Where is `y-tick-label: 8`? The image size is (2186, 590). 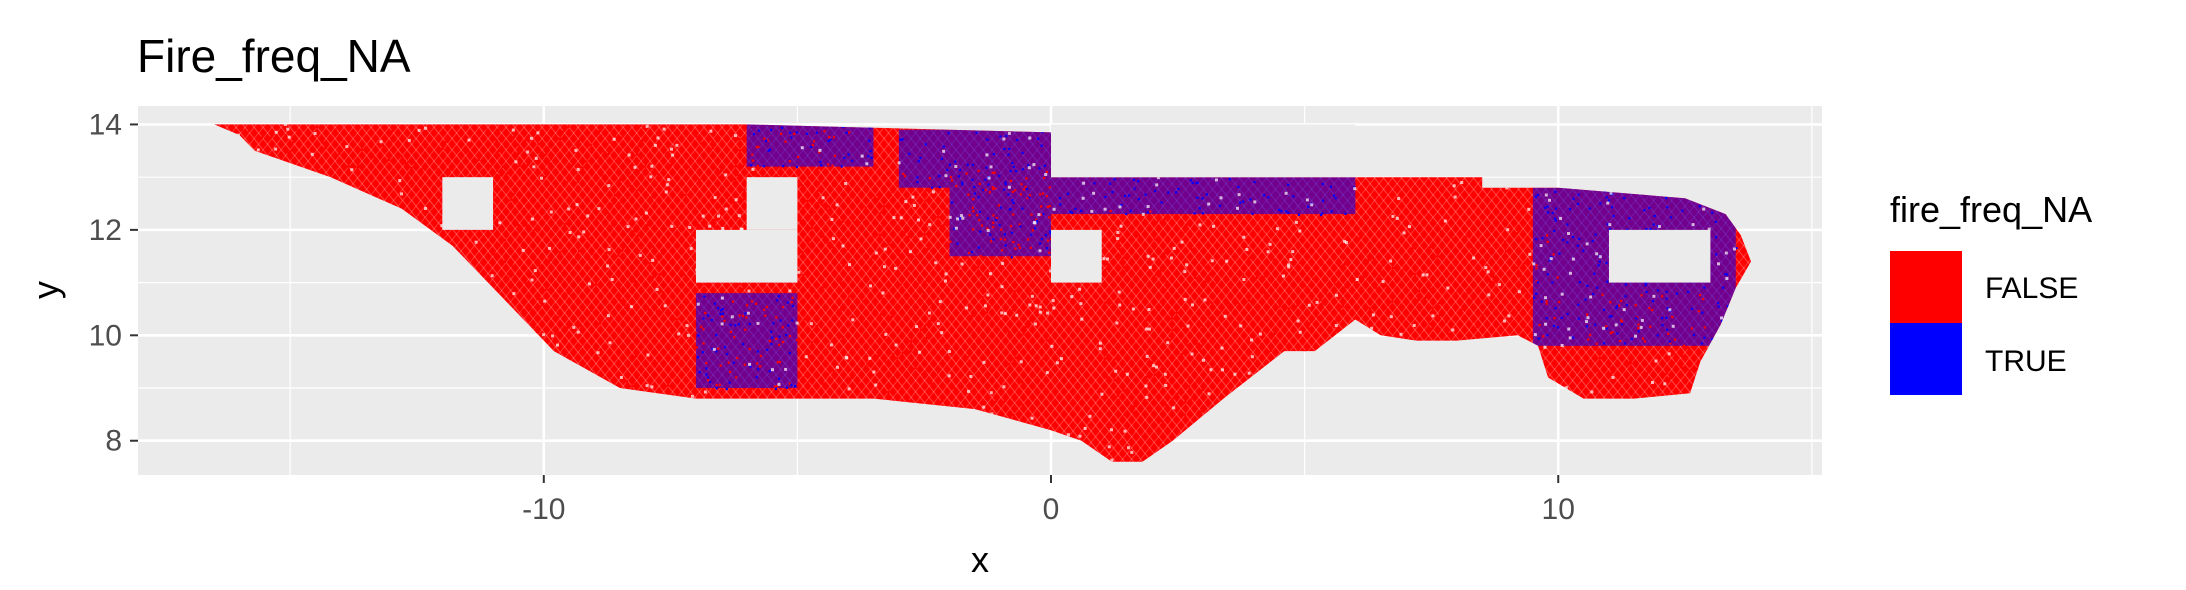
y-tick-label: 8 is located at coordinates (113, 441).